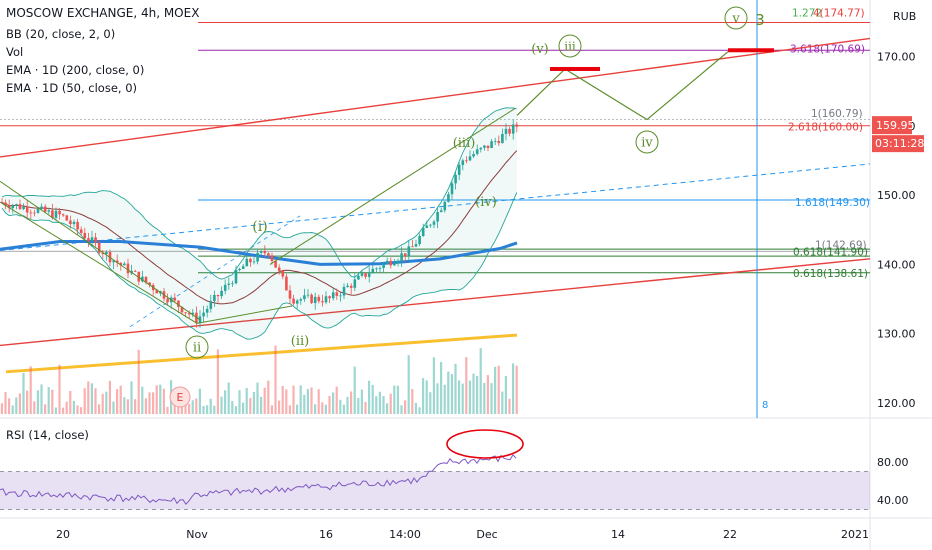 The height and width of the screenshot is (550, 932). Describe the element at coordinates (61, 34) in the screenshot. I see `indicator-bb: BB (20, close, 2, 0)` at that location.